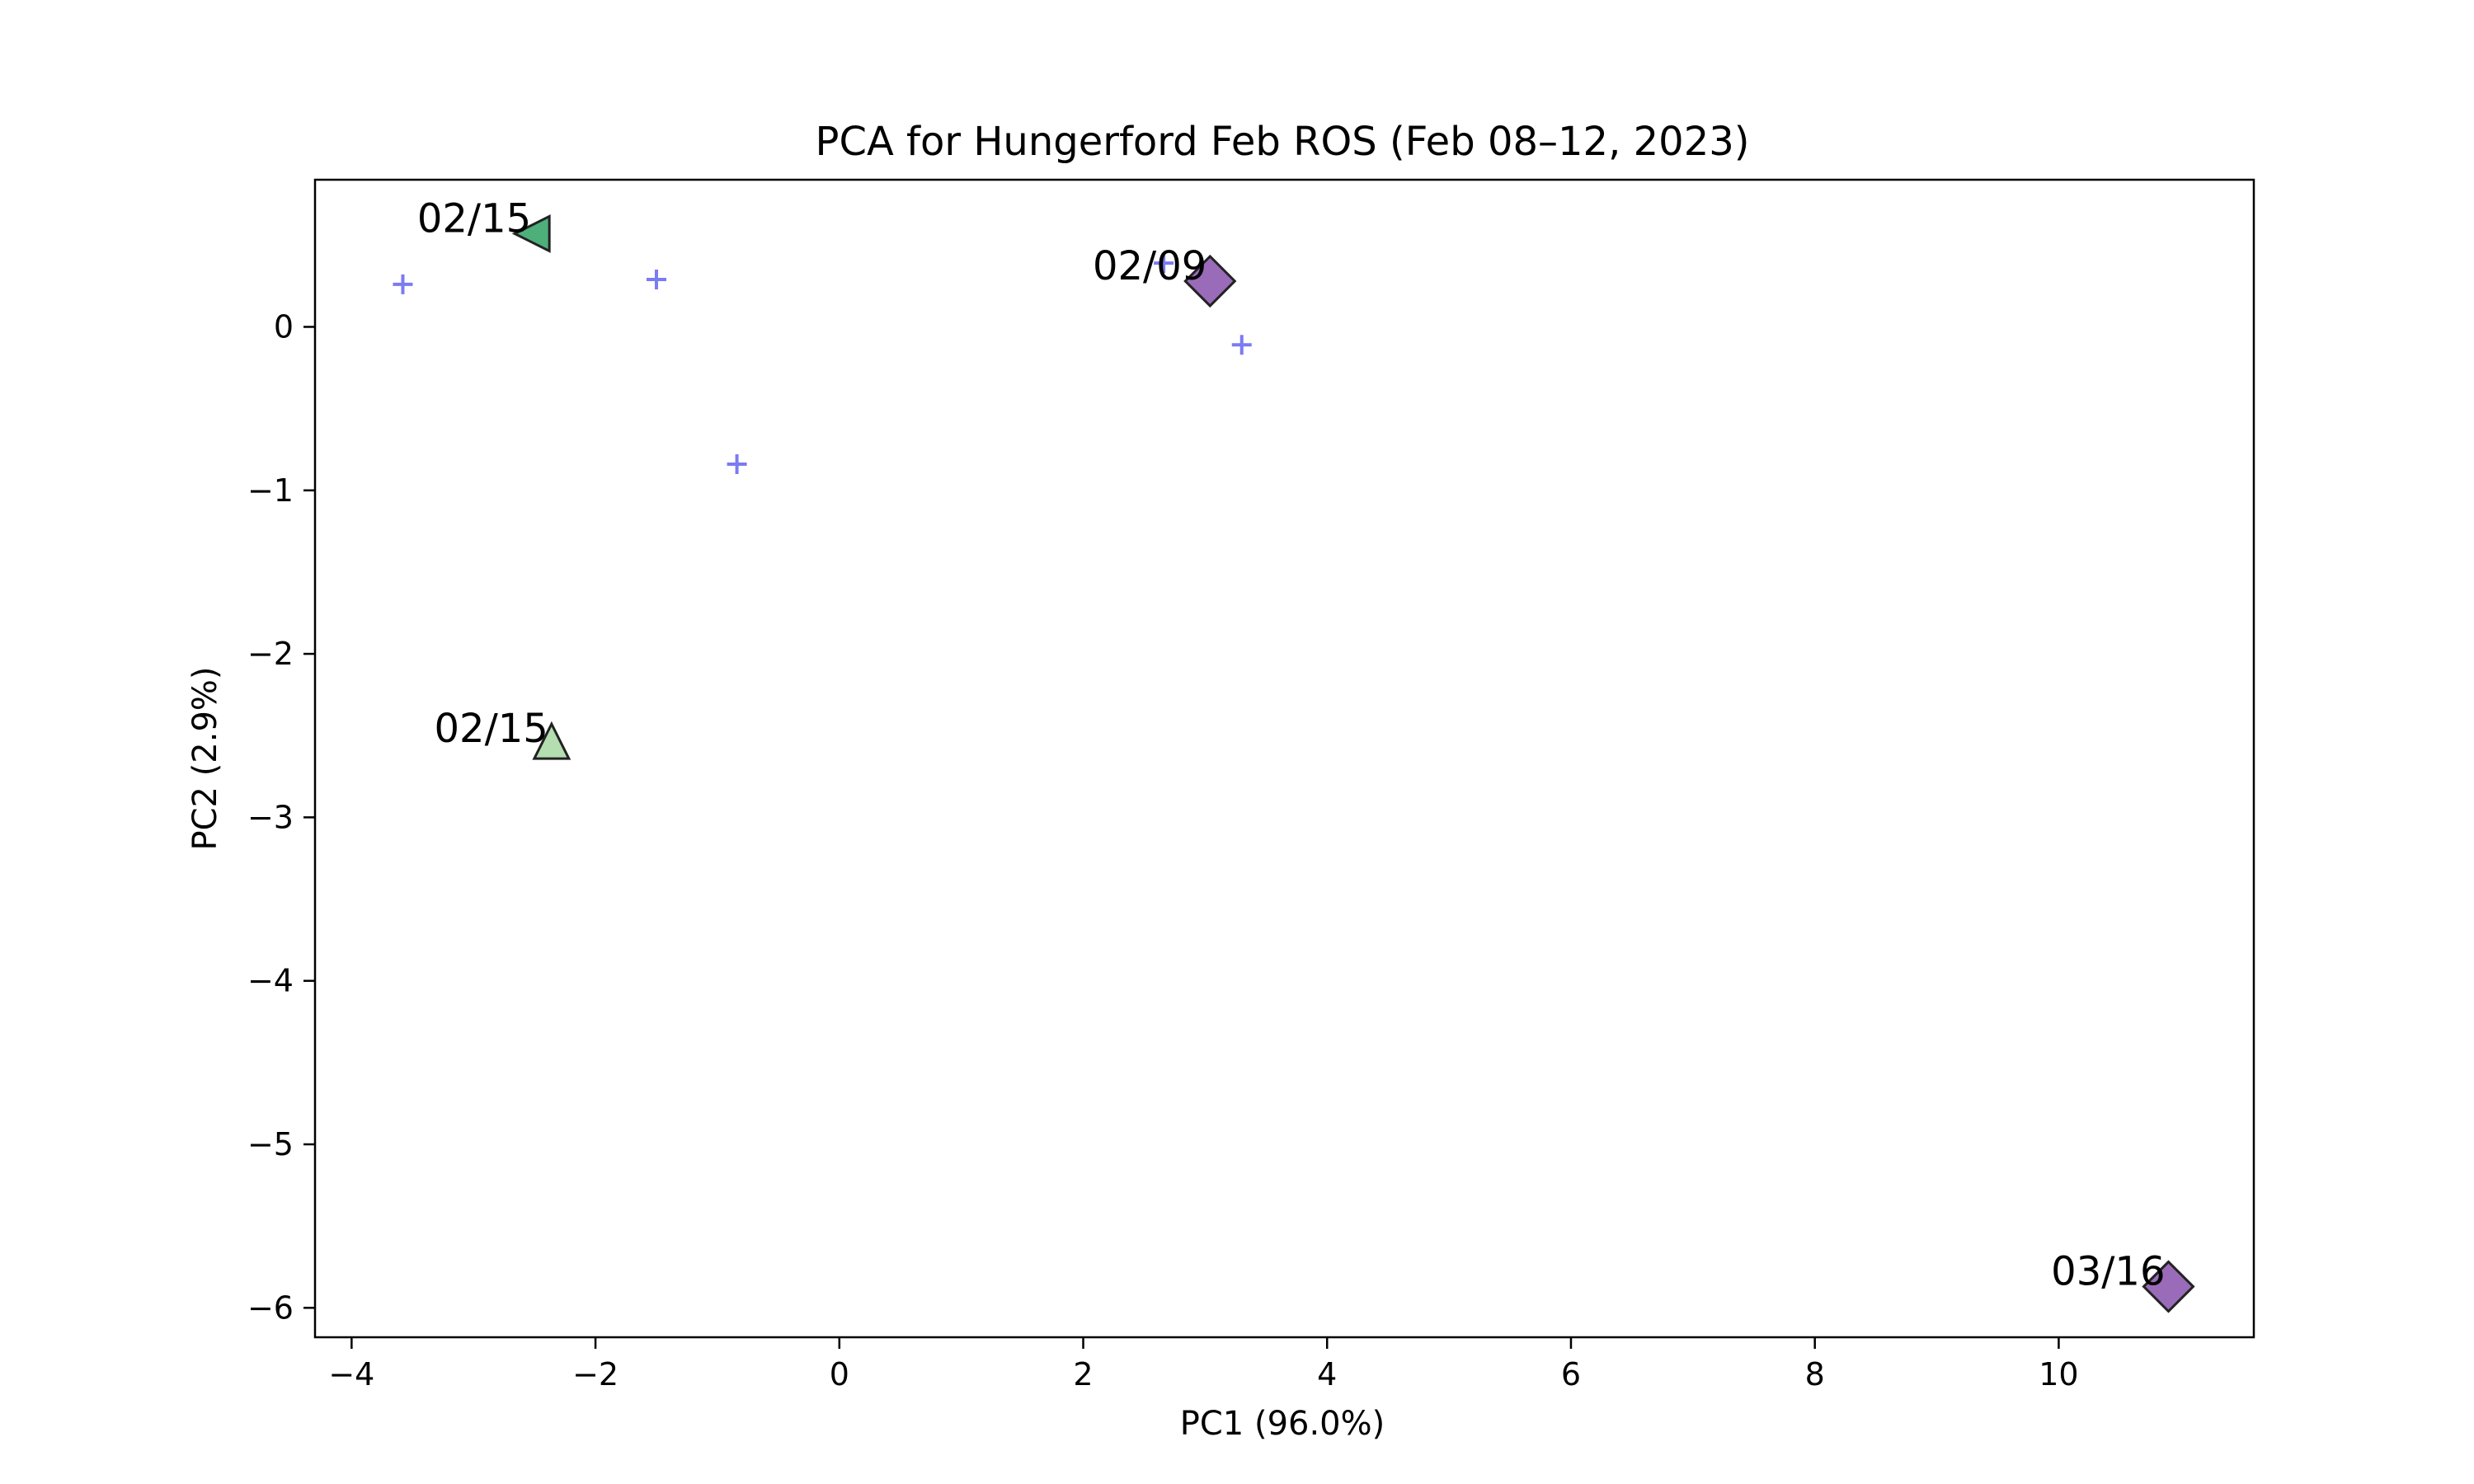 The width and height of the screenshot is (2474, 1484). What do you see at coordinates (1149, 266) in the screenshot?
I see `point-annotation: 02/09` at bounding box center [1149, 266].